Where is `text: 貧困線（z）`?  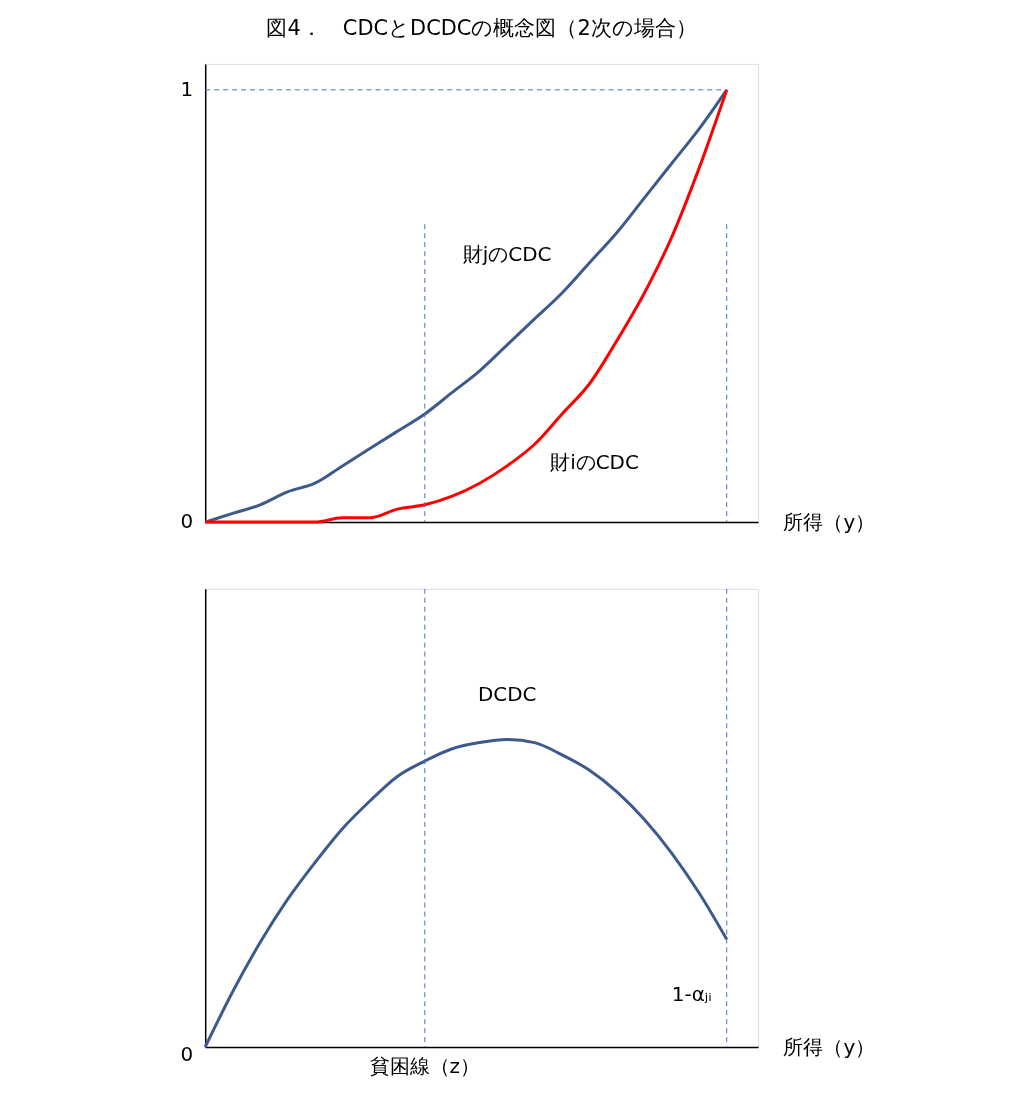 text: 貧困線（z） is located at coordinates (425, 1066).